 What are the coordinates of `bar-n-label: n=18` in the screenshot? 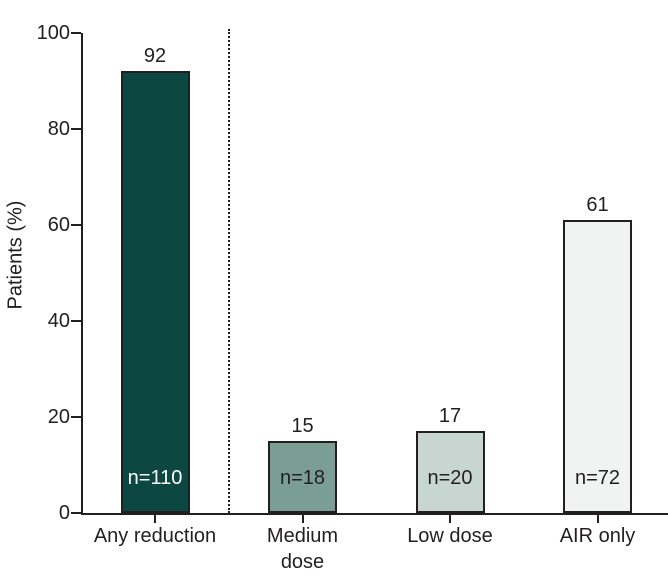 It's located at (302, 478).